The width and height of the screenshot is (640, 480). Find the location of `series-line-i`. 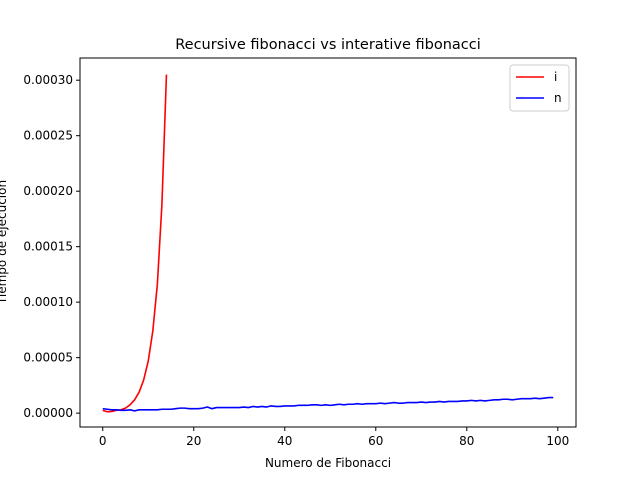

series-line-i is located at coordinates (135, 243).